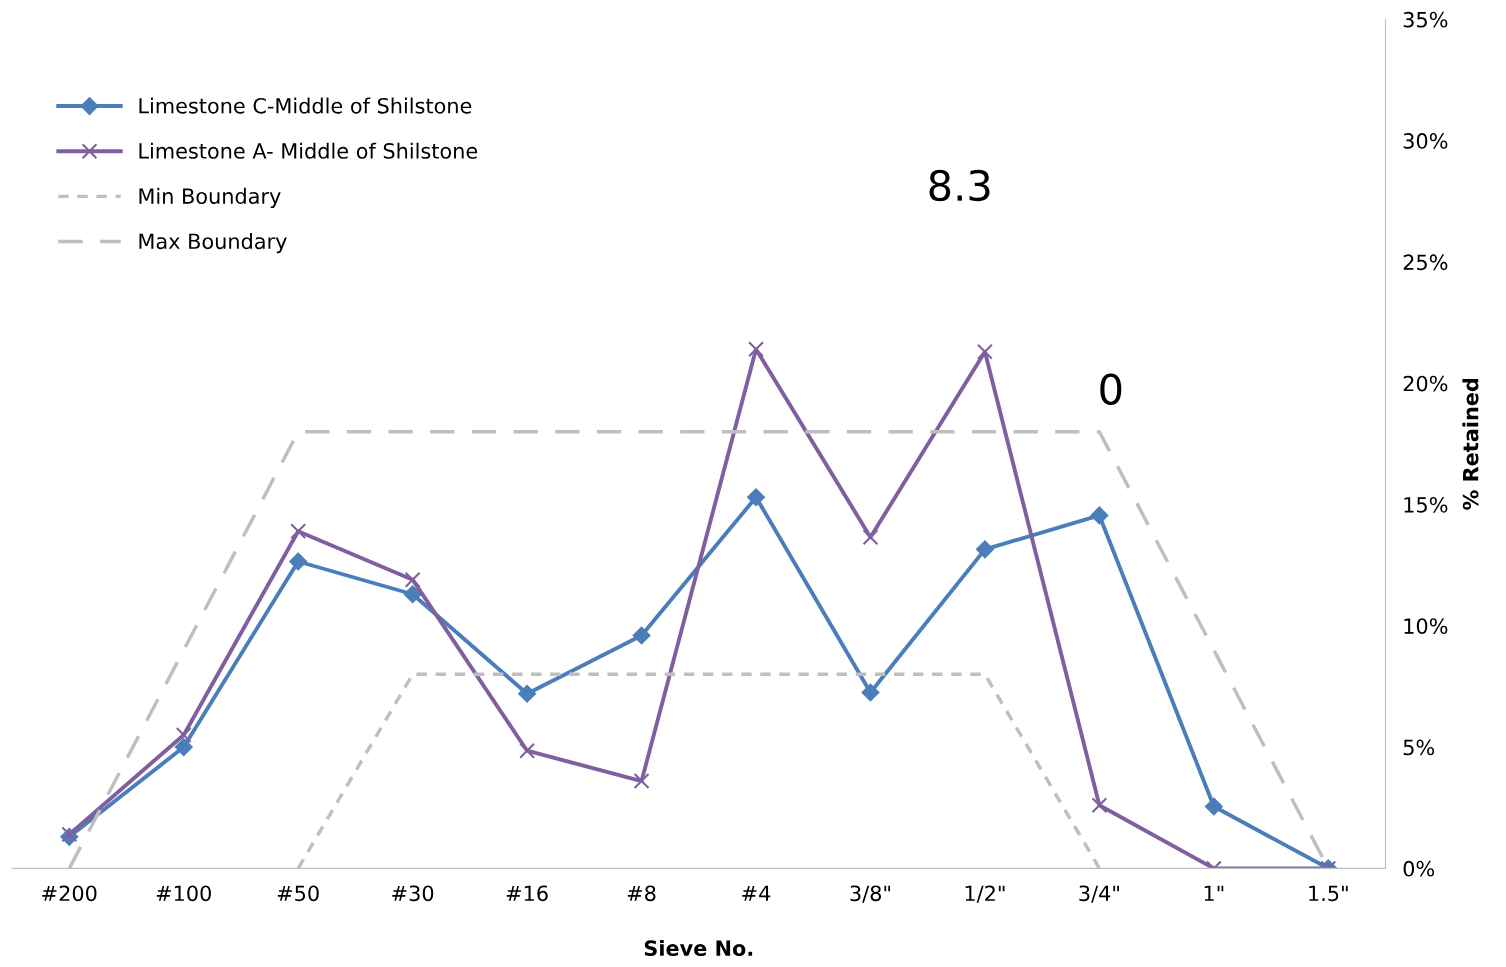  Describe the element at coordinates (413, 893) in the screenshot. I see `x-tick-label: #30` at that location.